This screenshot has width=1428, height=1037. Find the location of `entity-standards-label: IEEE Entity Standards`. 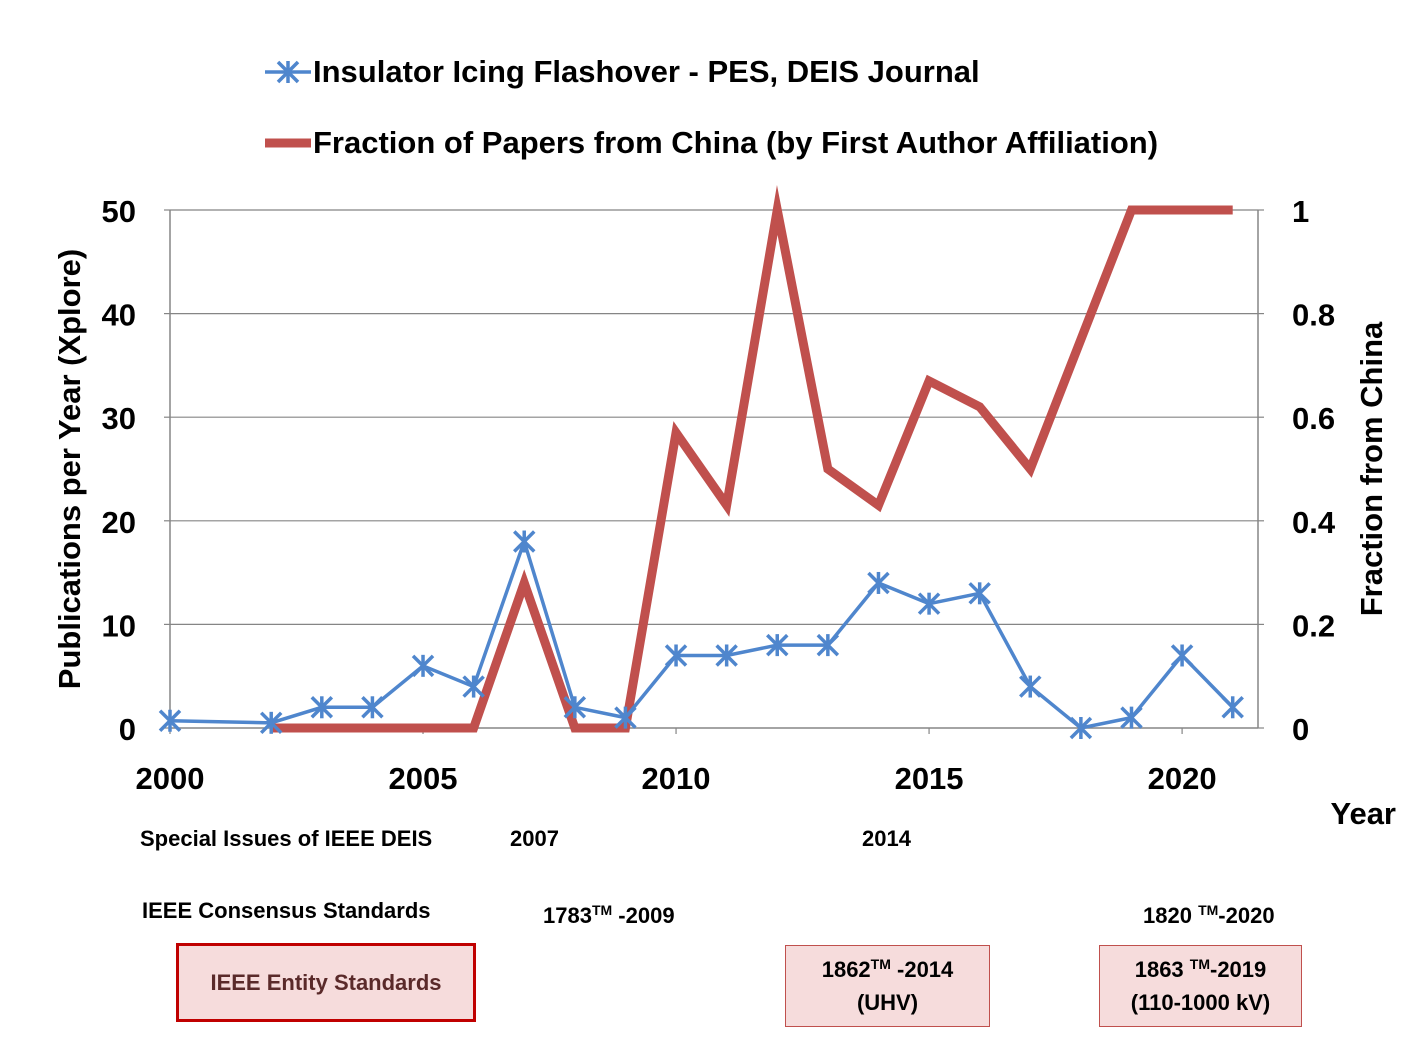

entity-standards-label: IEEE Entity Standards is located at coordinates (326, 982).